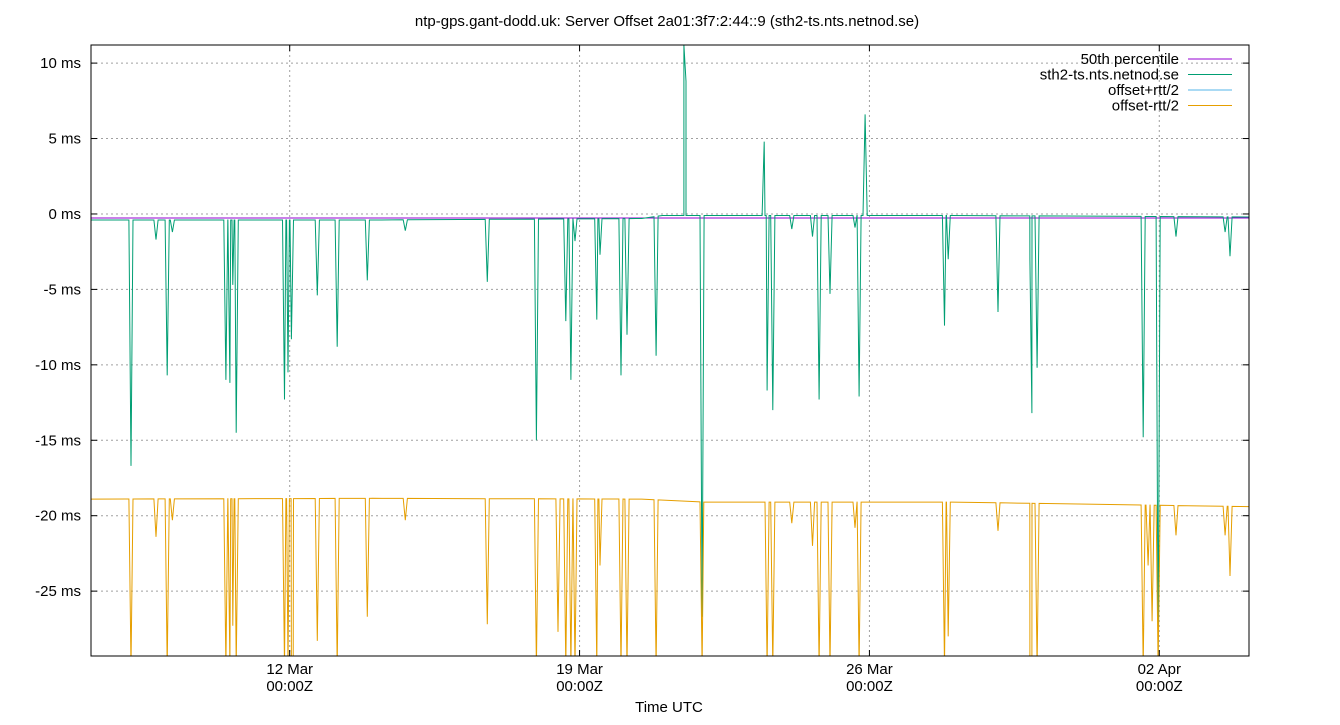 This screenshot has height=725, width=1340. I want to click on legend-label: sth2-ts.nts.netnod.se, so click(1109, 75).